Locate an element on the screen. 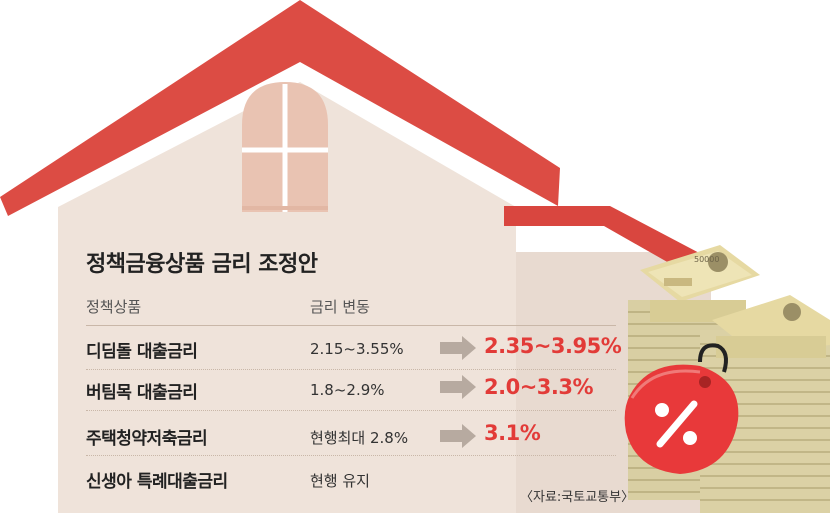 The image size is (830, 513). row-current-rate: 2.15~3.55% is located at coordinates (357, 349).